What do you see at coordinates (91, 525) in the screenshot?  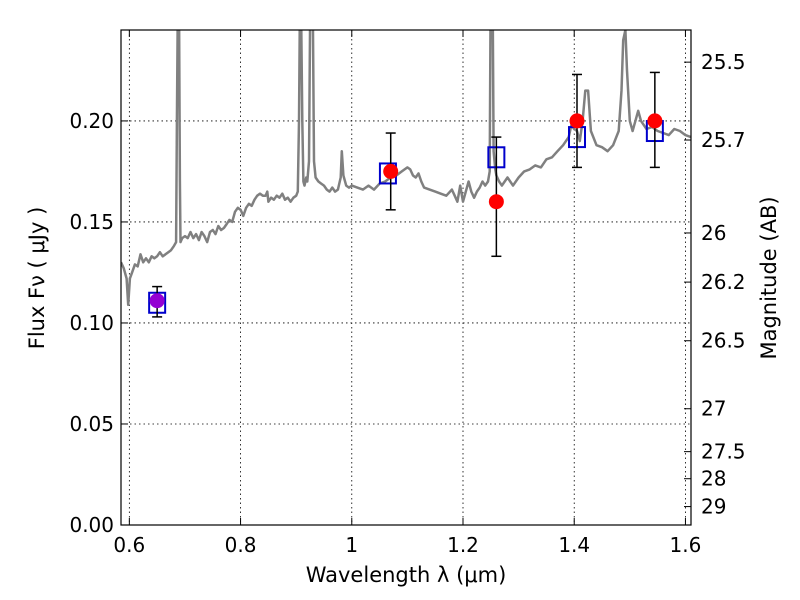 I see `y-tick-label: 0.00` at bounding box center [91, 525].